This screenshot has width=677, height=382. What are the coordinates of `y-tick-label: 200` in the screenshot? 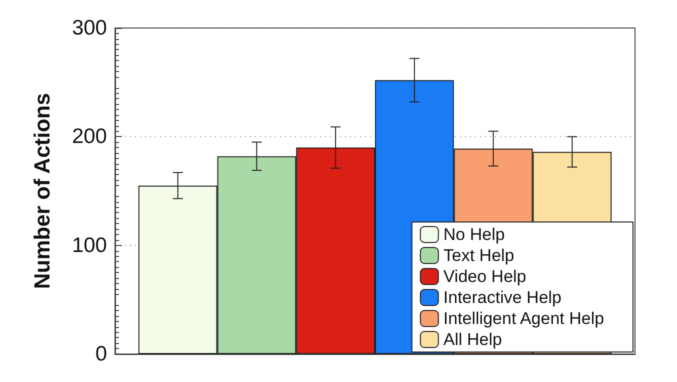 It's located at (89, 136).